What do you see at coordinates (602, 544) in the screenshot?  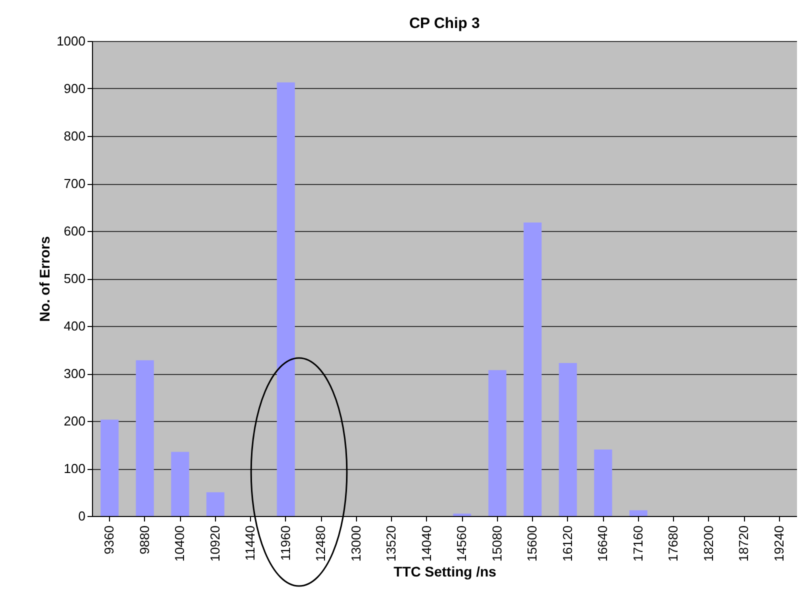 I see `x-tick-label: 16640` at bounding box center [602, 544].